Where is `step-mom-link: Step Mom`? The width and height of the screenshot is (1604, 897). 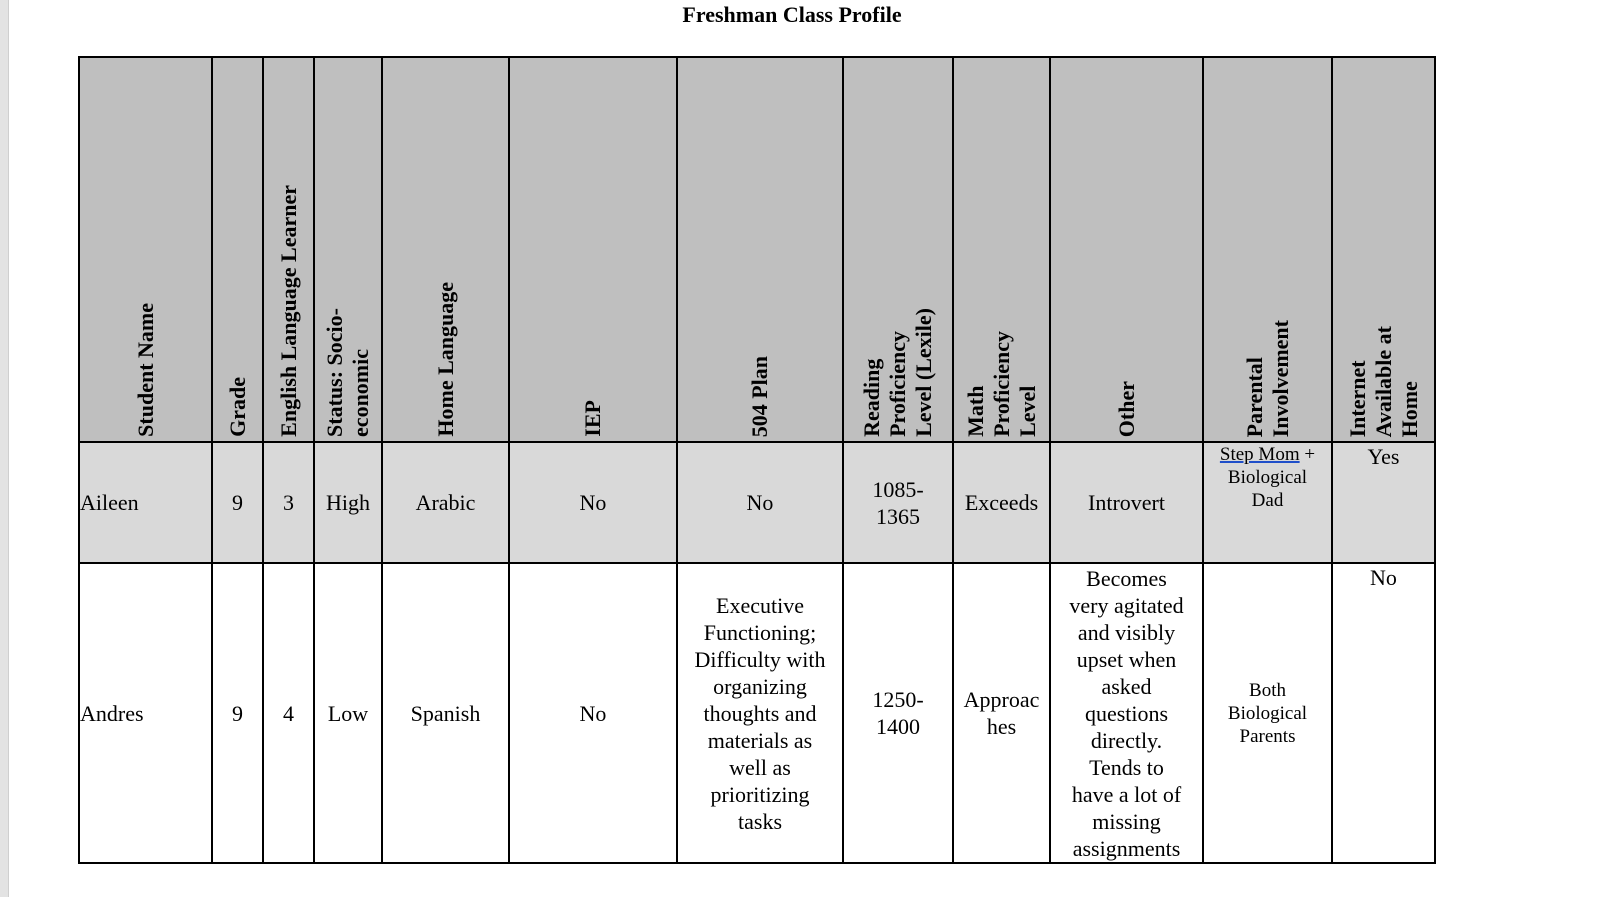 step-mom-link: Step Mom is located at coordinates (1259, 454).